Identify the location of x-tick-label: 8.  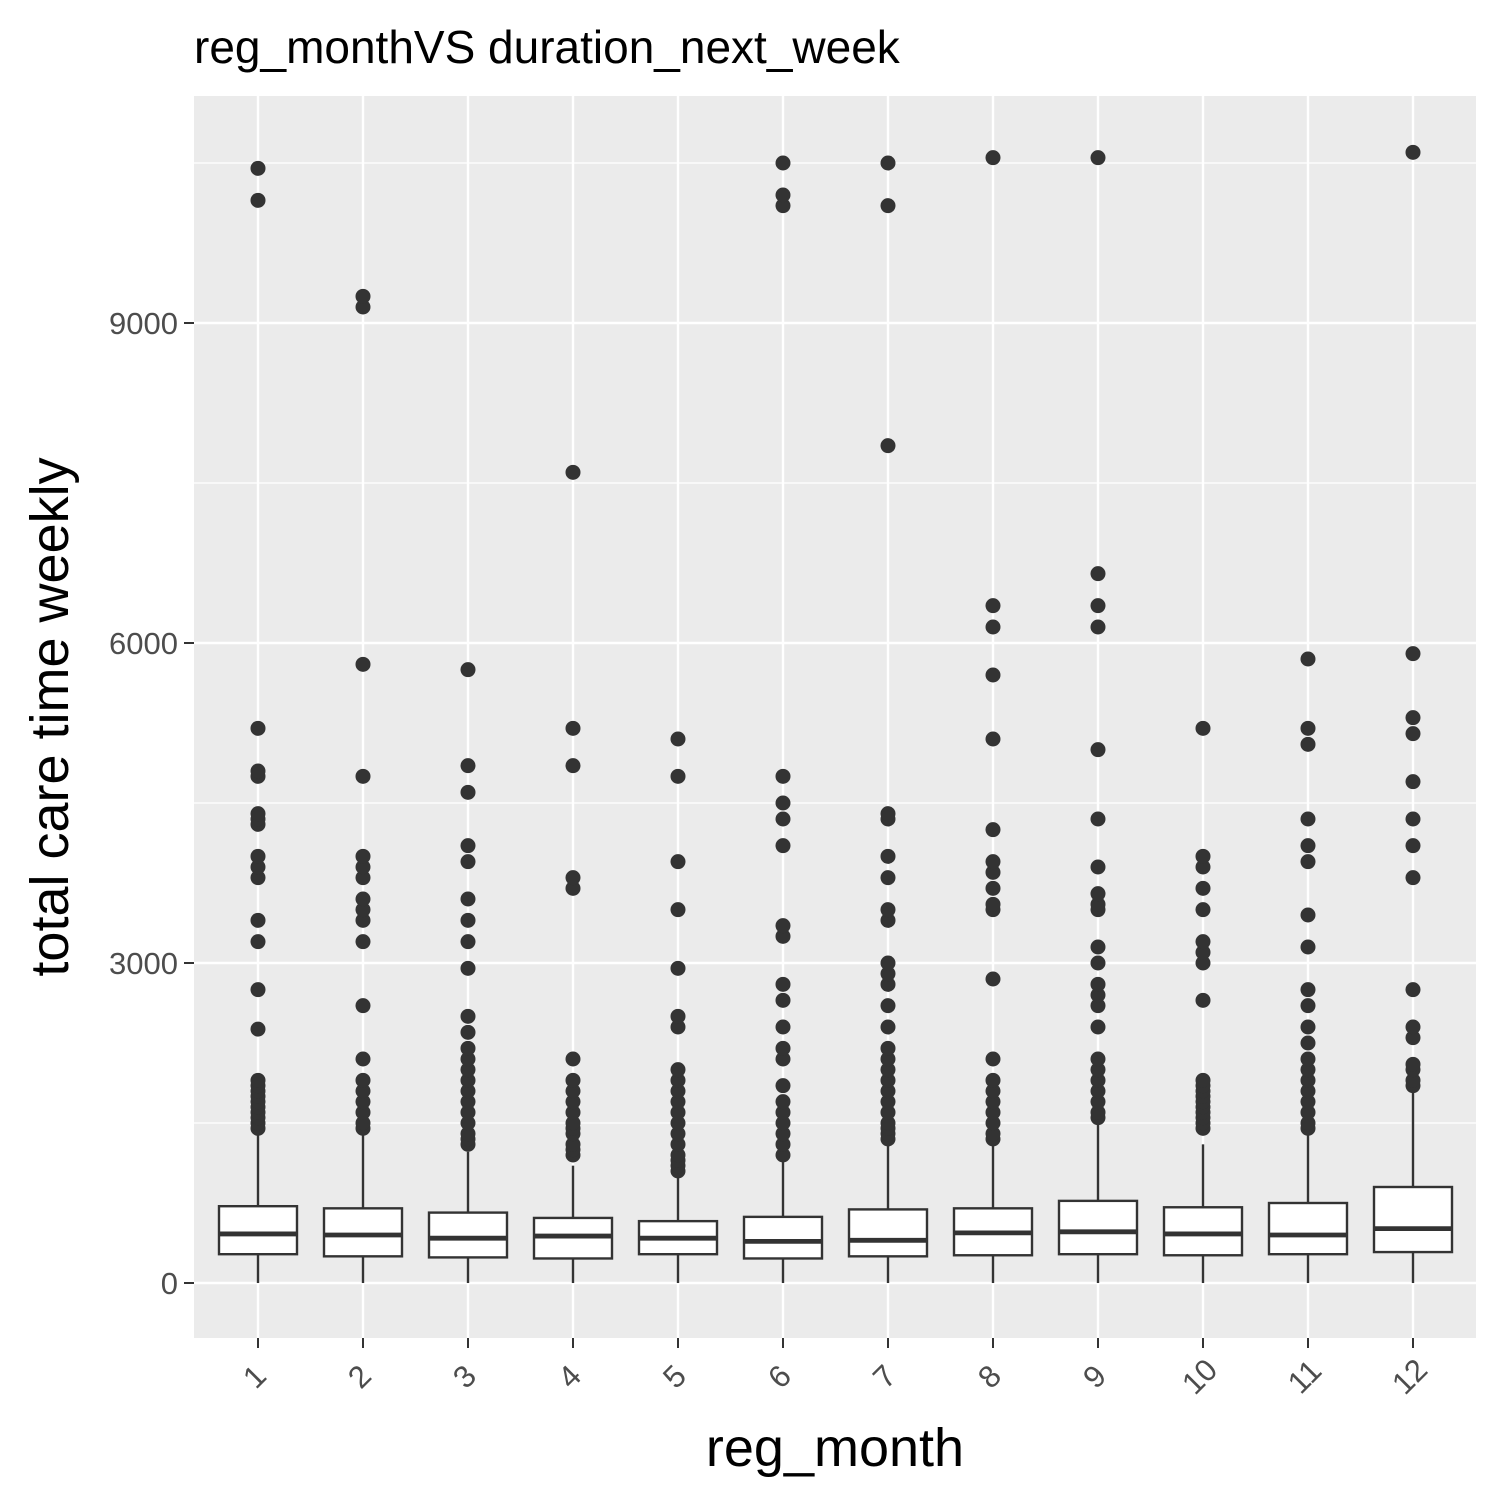
(989, 1376).